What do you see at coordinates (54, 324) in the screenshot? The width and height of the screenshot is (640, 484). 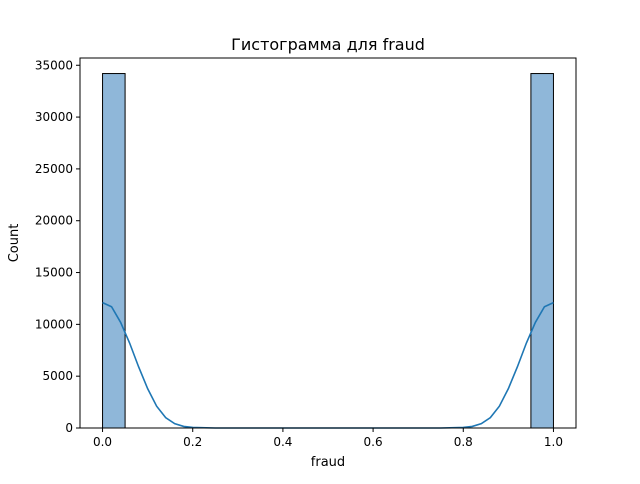 I see `y-tick-label: 10000` at bounding box center [54, 324].